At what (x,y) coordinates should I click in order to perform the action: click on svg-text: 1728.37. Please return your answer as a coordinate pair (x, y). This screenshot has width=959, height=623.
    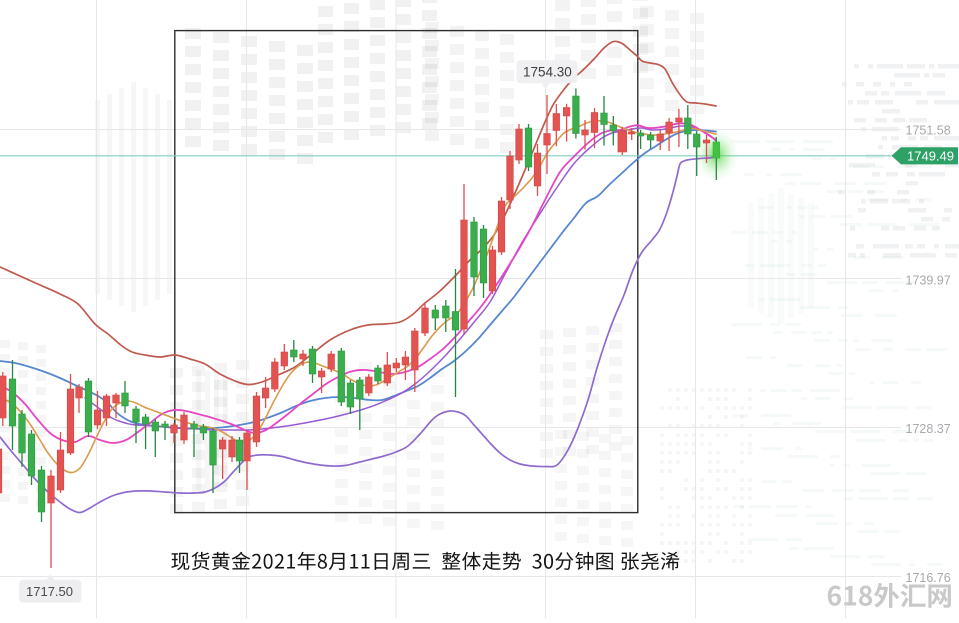
    Looking at the image, I should click on (928, 429).